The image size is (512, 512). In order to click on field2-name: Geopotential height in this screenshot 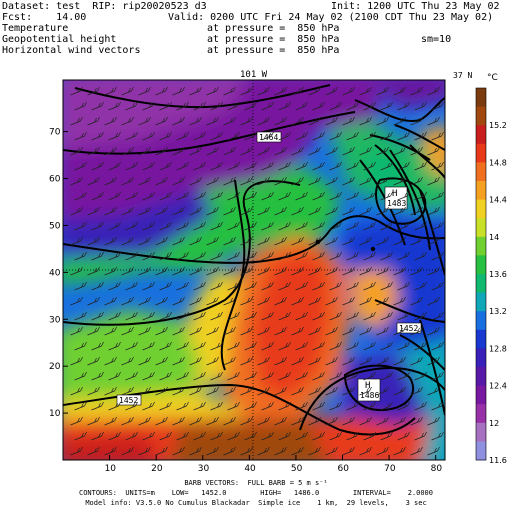, I will do `click(59, 39)`.